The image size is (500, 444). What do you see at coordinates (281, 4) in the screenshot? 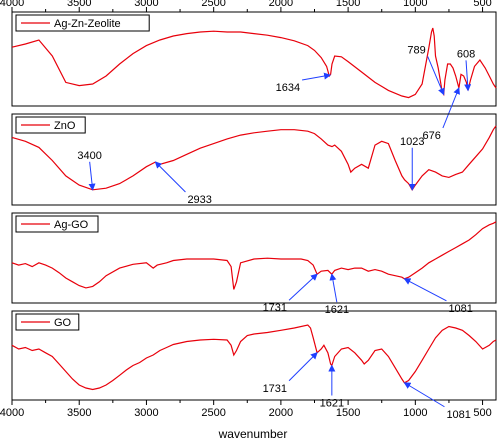
I see `x-tick-label-top: 2000` at bounding box center [281, 4].